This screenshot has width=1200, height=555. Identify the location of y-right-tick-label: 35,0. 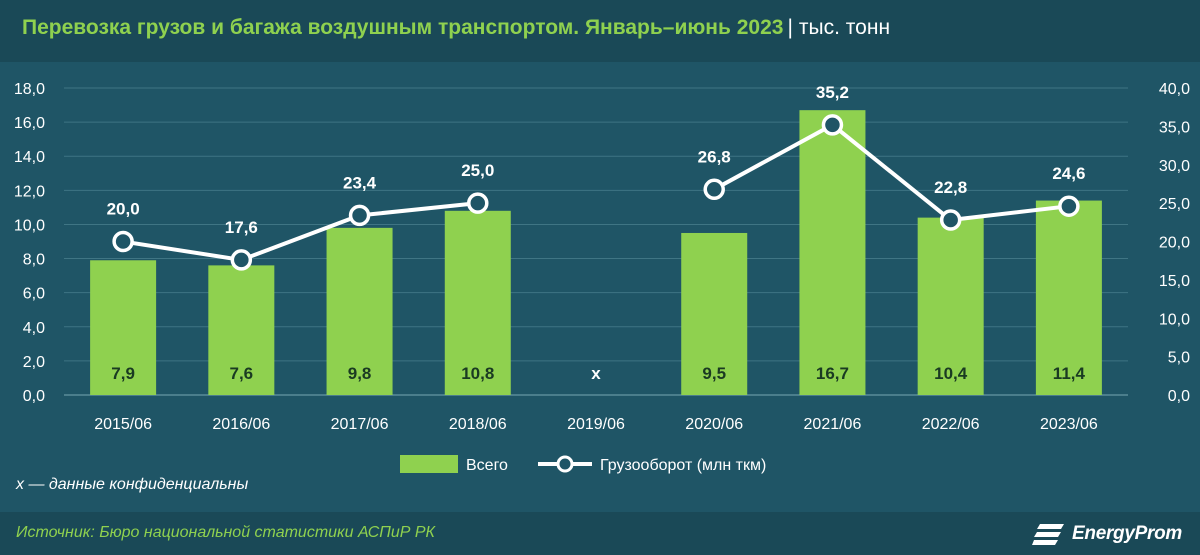
(1174, 127).